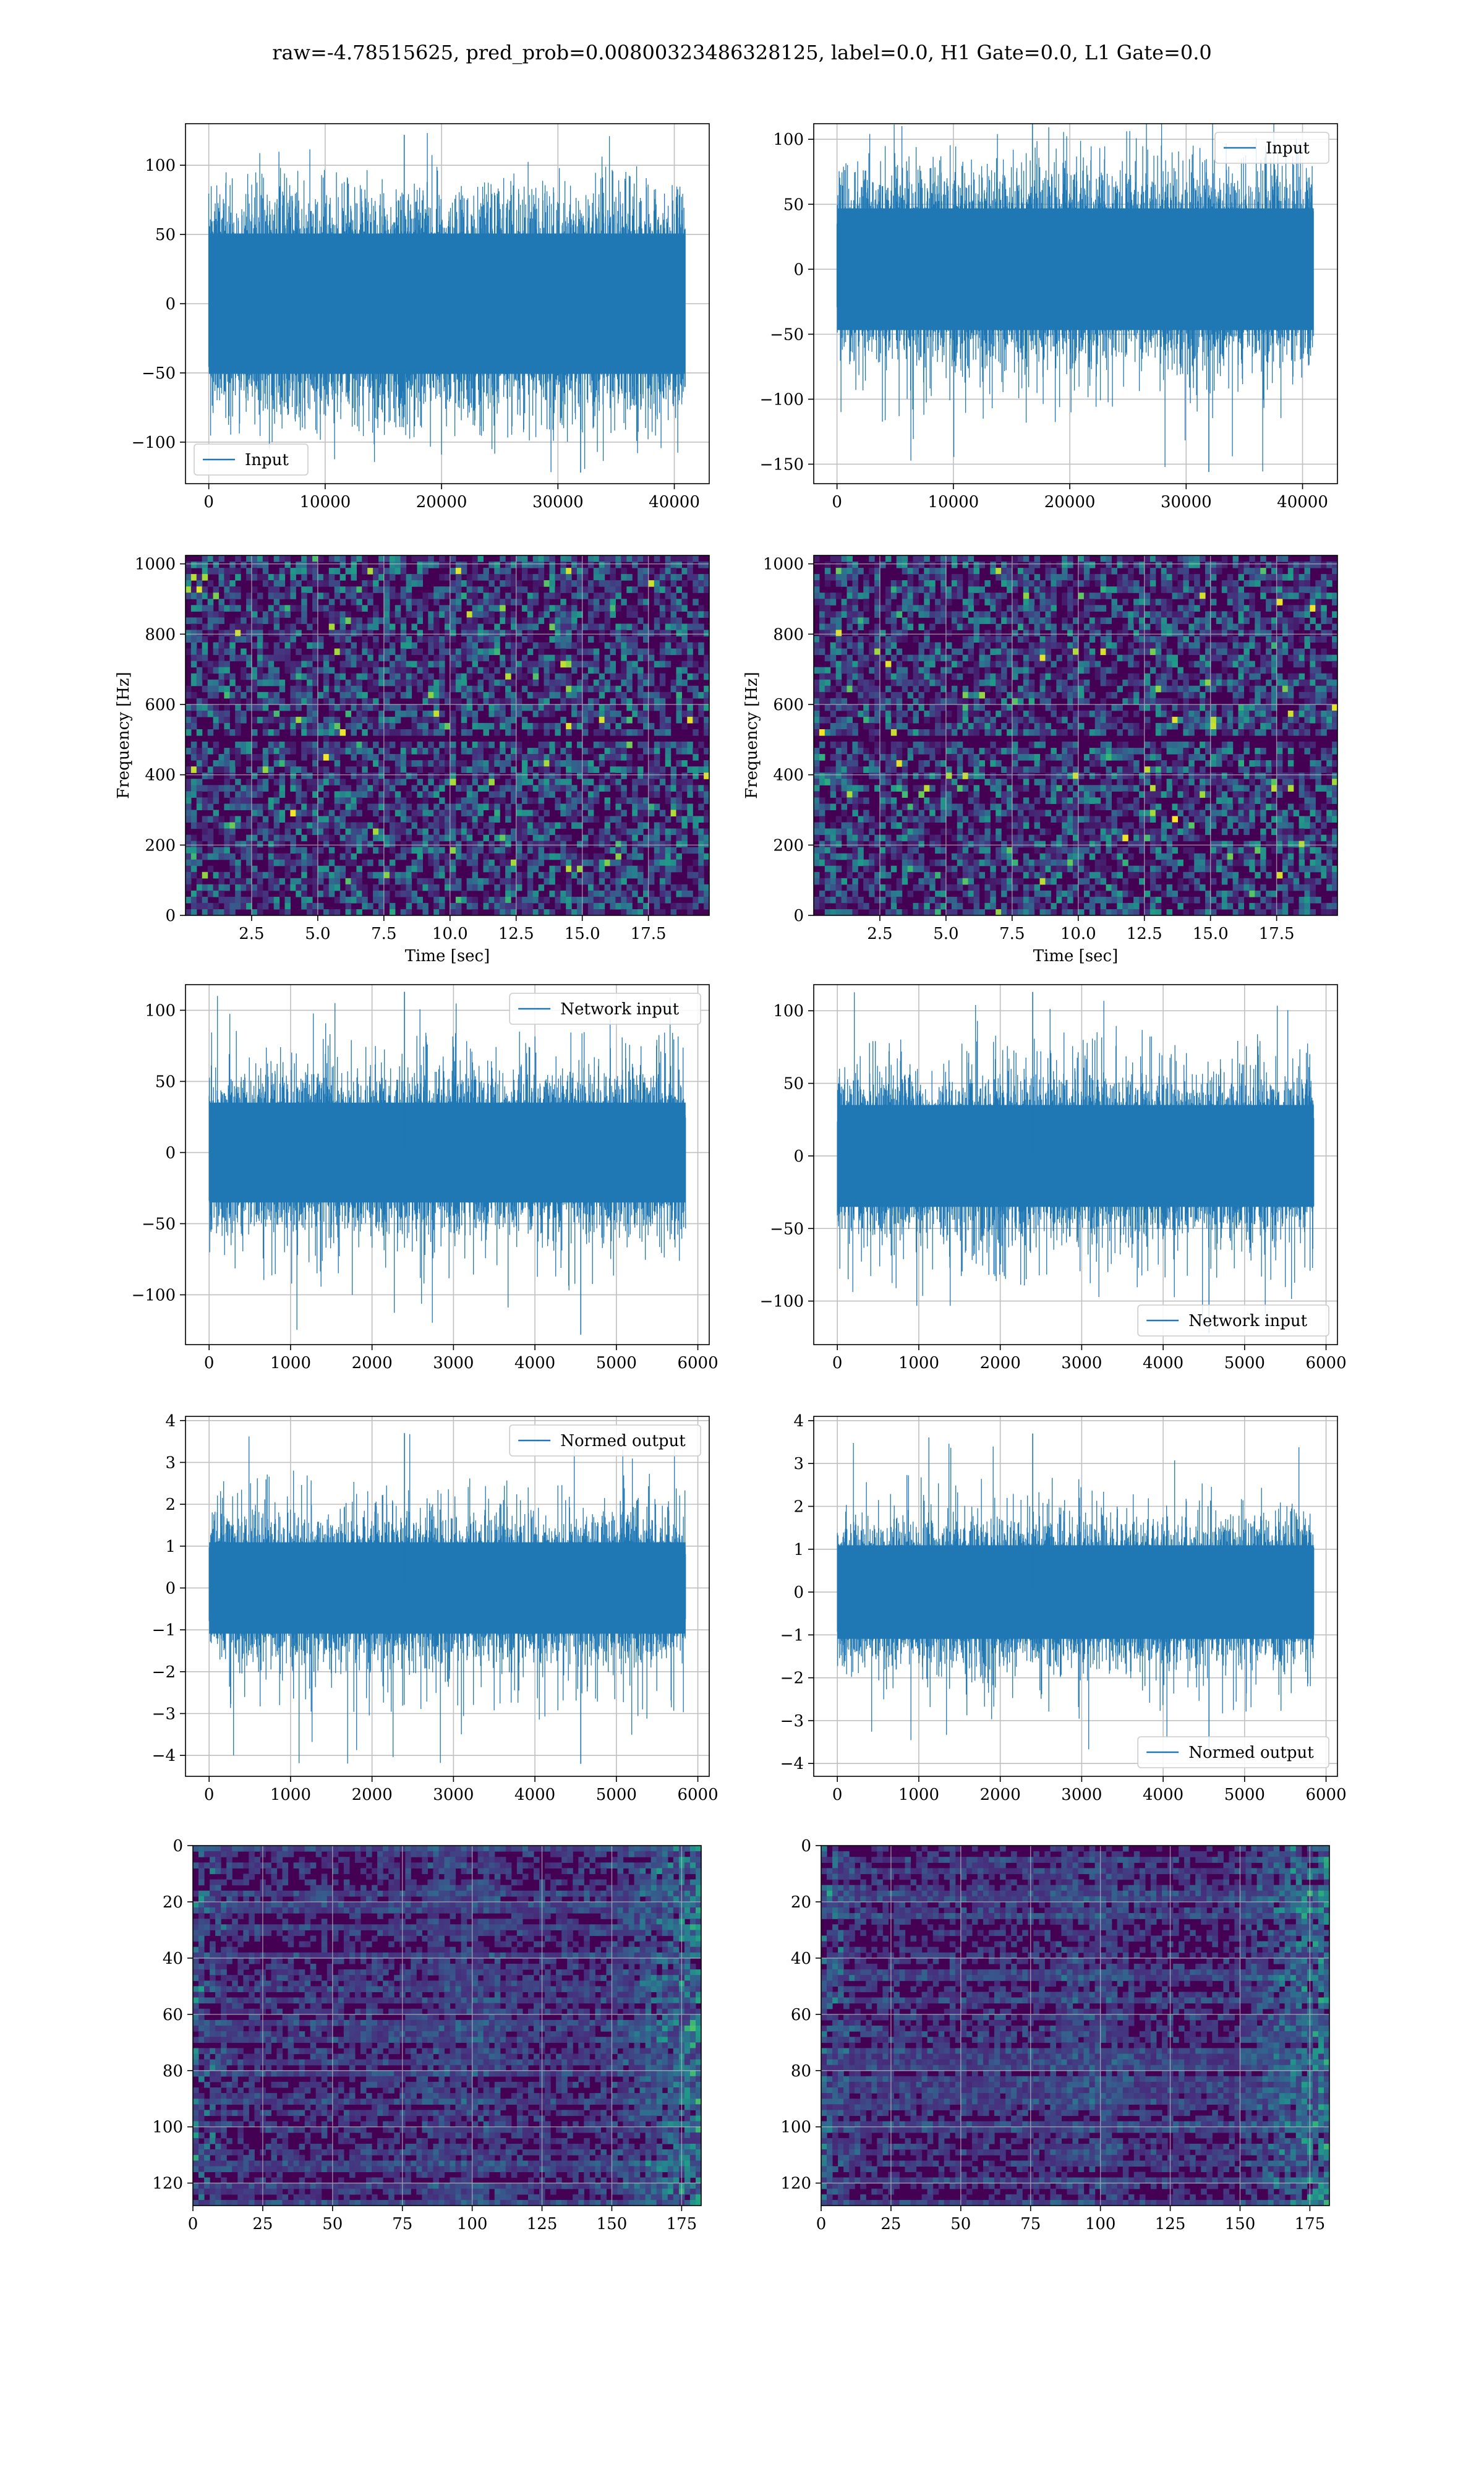 The width and height of the screenshot is (1484, 2474). What do you see at coordinates (516, 934) in the screenshot?
I see `h1-spectrogram-xtick-label: 12.5` at bounding box center [516, 934].